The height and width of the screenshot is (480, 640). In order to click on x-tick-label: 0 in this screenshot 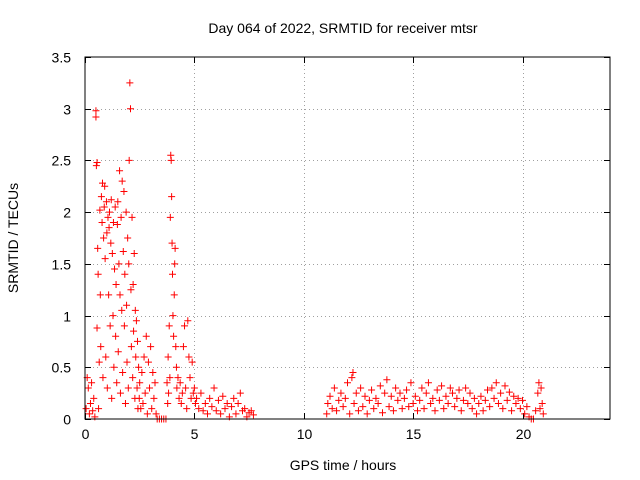, I will do `click(86, 434)`.